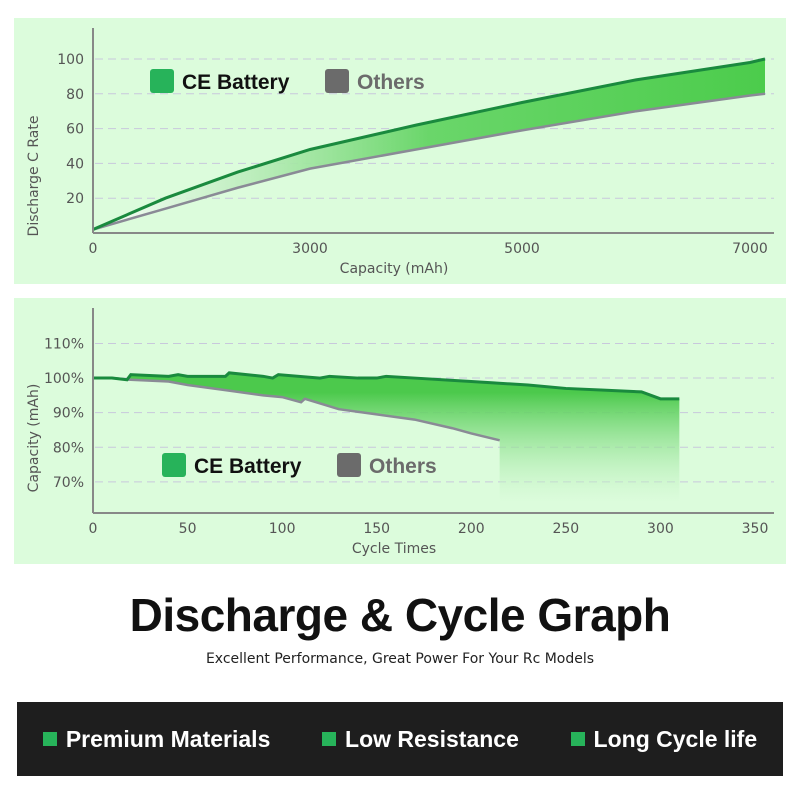 Image resolution: width=800 pixels, height=798 pixels. I want to click on x-axis-label: Capacity (mAh), so click(394, 269).